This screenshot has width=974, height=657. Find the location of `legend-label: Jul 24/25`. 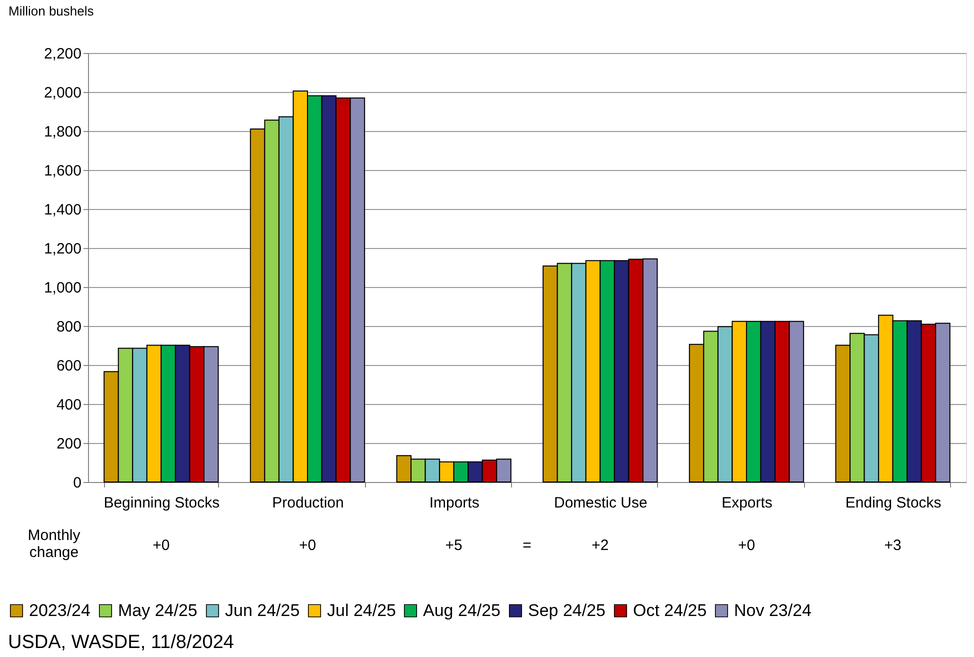

legend-label: Jul 24/25 is located at coordinates (361, 610).